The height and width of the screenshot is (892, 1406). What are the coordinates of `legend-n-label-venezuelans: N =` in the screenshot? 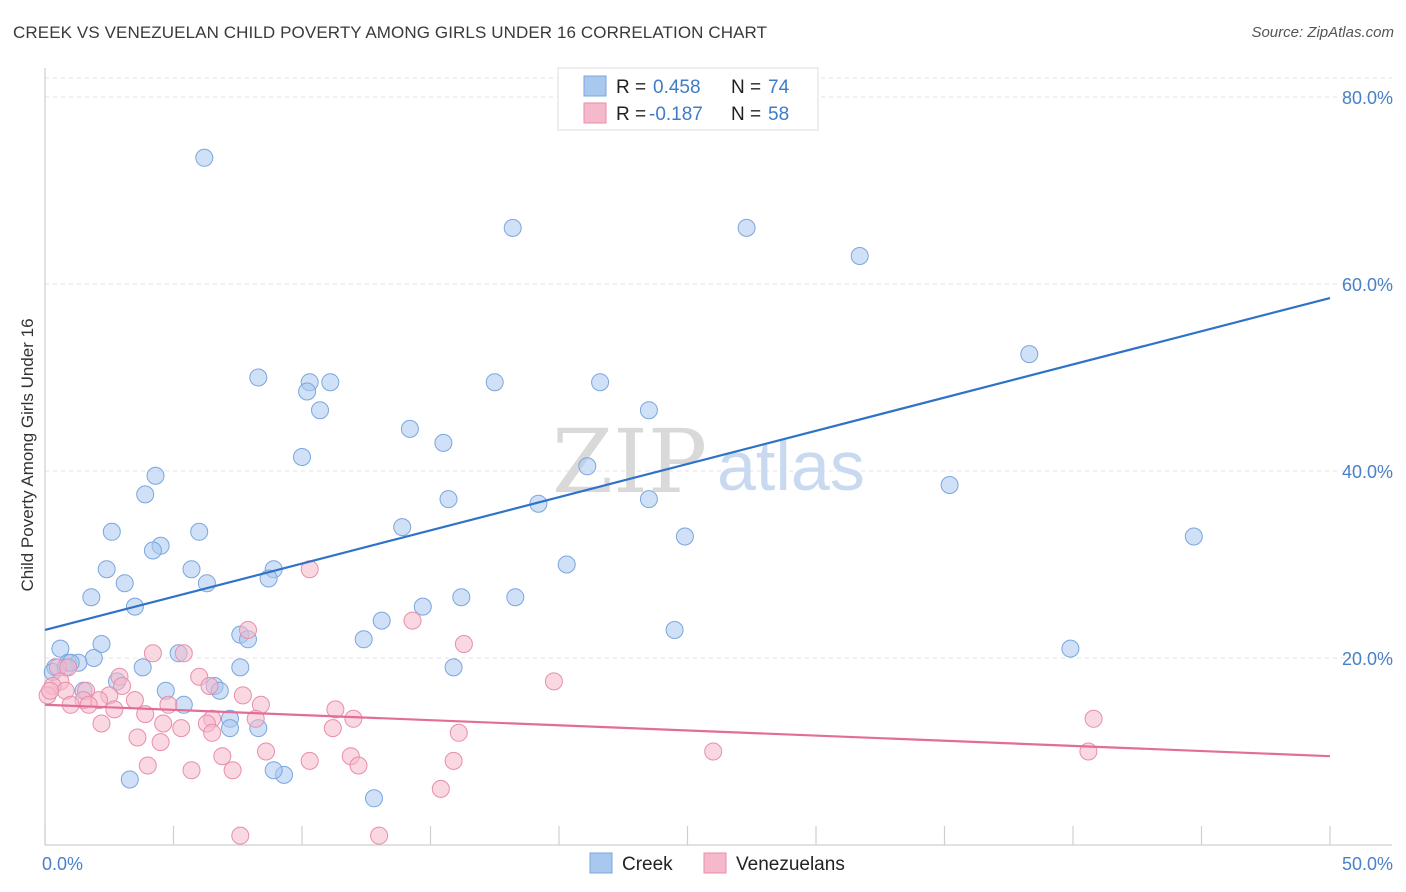 It's located at (746, 114).